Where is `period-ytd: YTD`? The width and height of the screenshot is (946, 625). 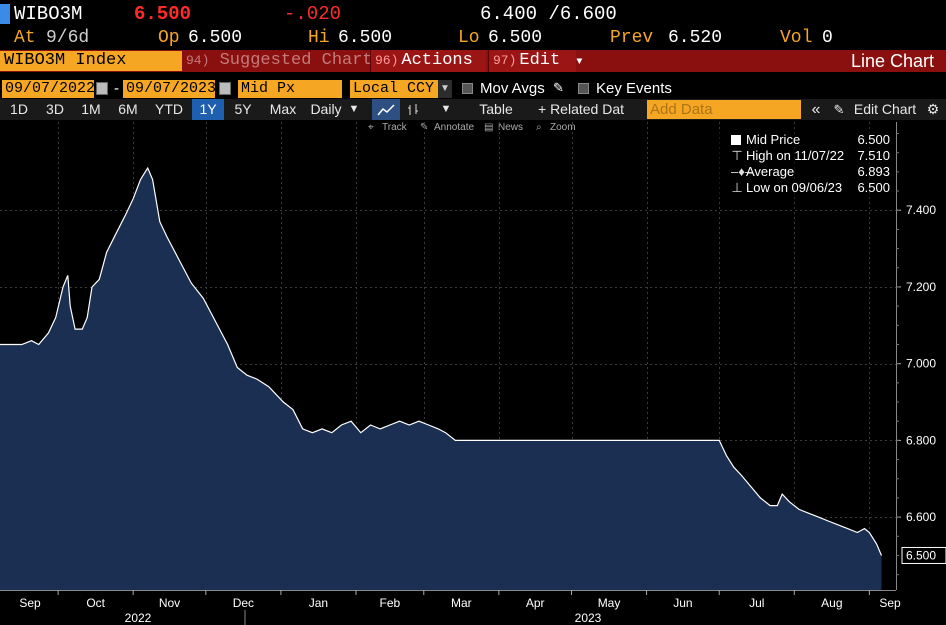 period-ytd: YTD is located at coordinates (169, 109).